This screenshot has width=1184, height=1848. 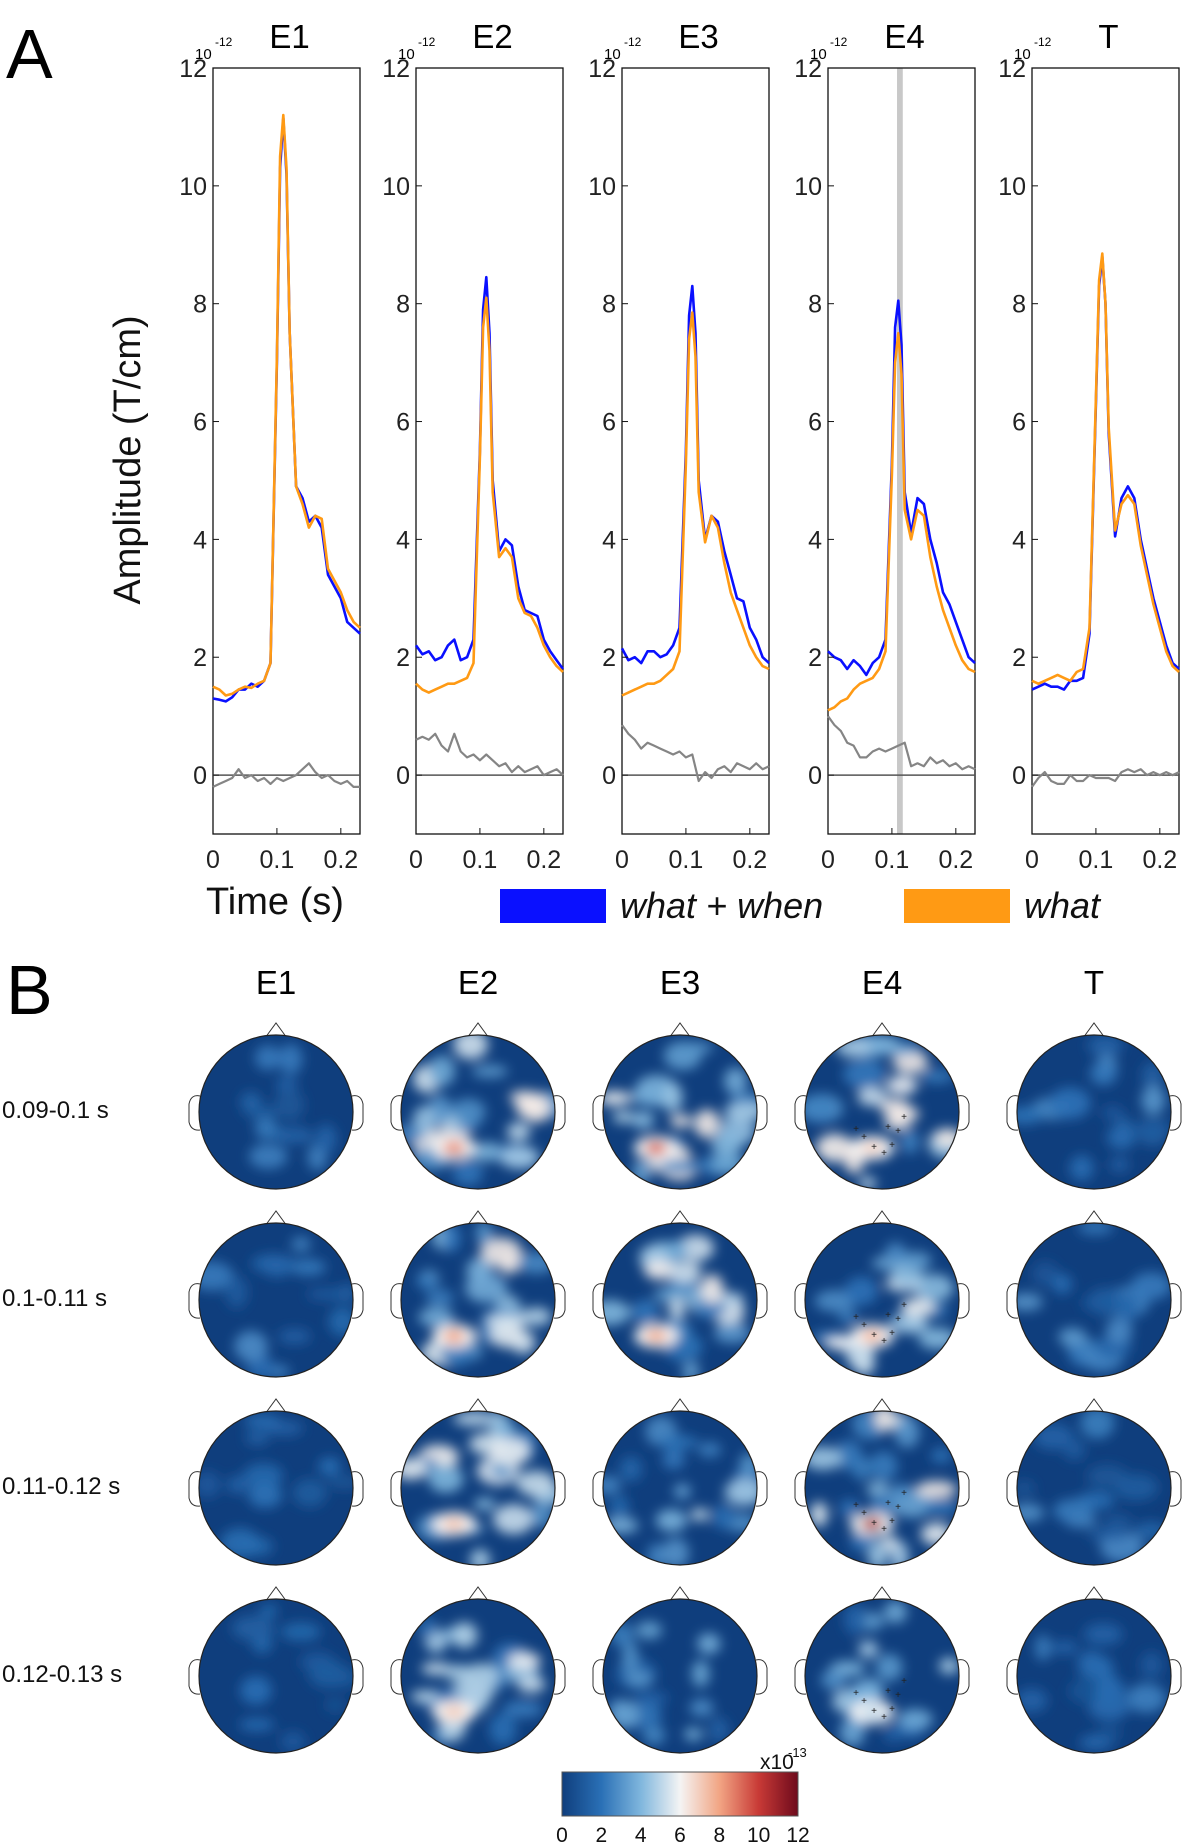 What do you see at coordinates (289, 36) in the screenshot?
I see `panel-title-e1: E1` at bounding box center [289, 36].